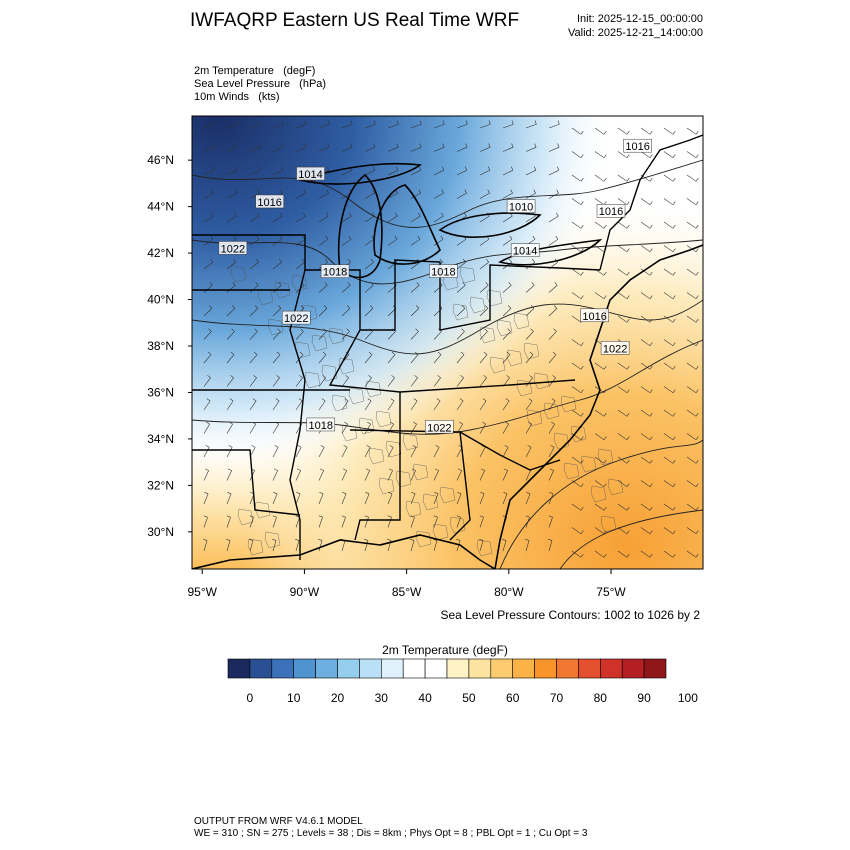 The image size is (850, 850). What do you see at coordinates (355, 20) in the screenshot?
I see `plot-title: IWFAQRP Eastern US Real Time WRF` at bounding box center [355, 20].